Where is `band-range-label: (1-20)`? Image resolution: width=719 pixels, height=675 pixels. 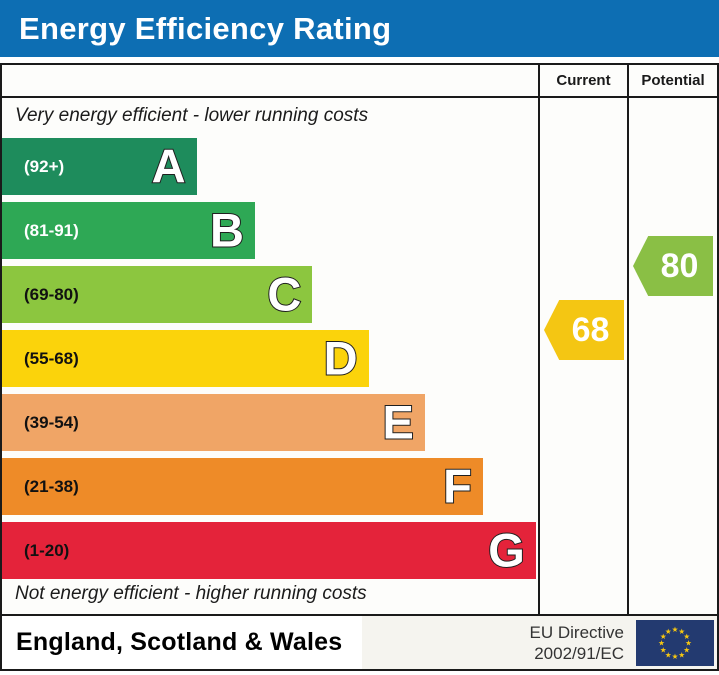 band-range-label: (1-20) is located at coordinates (47, 550).